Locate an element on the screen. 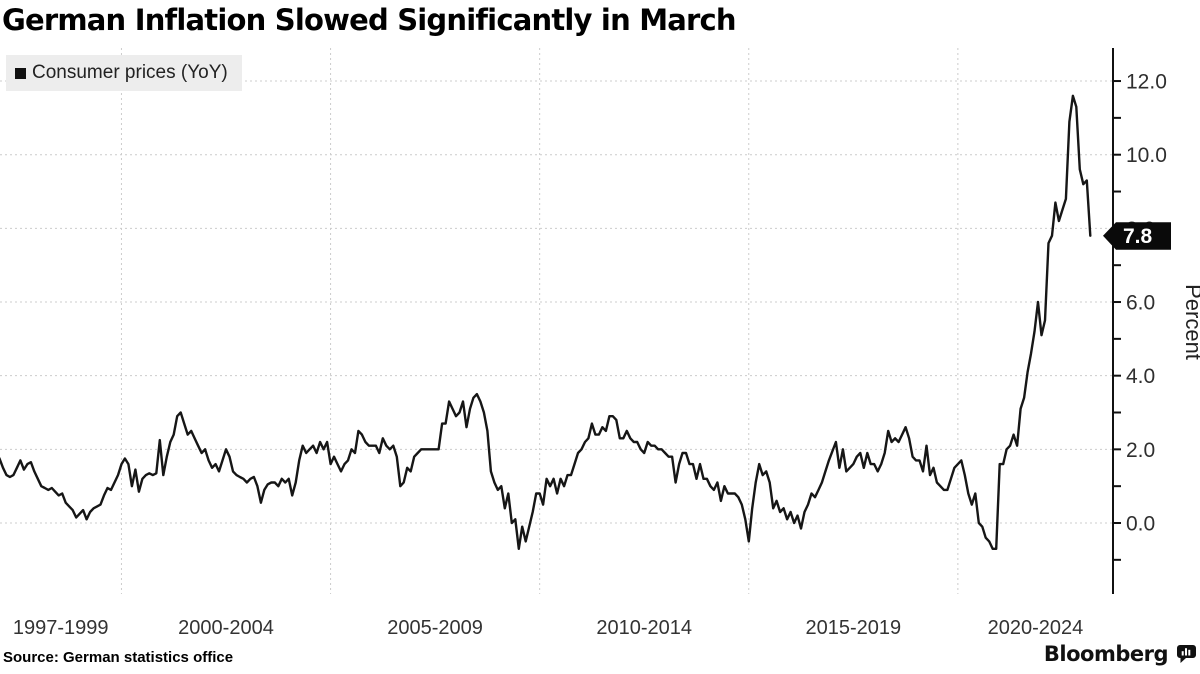 The width and height of the screenshot is (1200, 674). legend: Consumer prices (YoY) is located at coordinates (124, 73).